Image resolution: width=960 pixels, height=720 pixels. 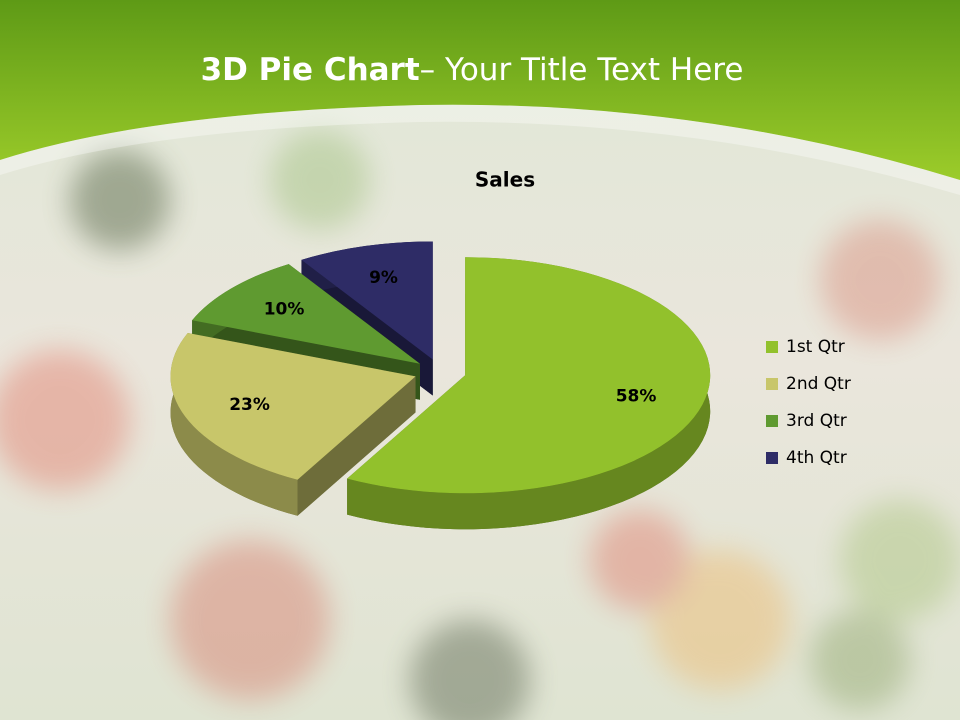 What do you see at coordinates (636, 396) in the screenshot?
I see `data-label: 58%` at bounding box center [636, 396].